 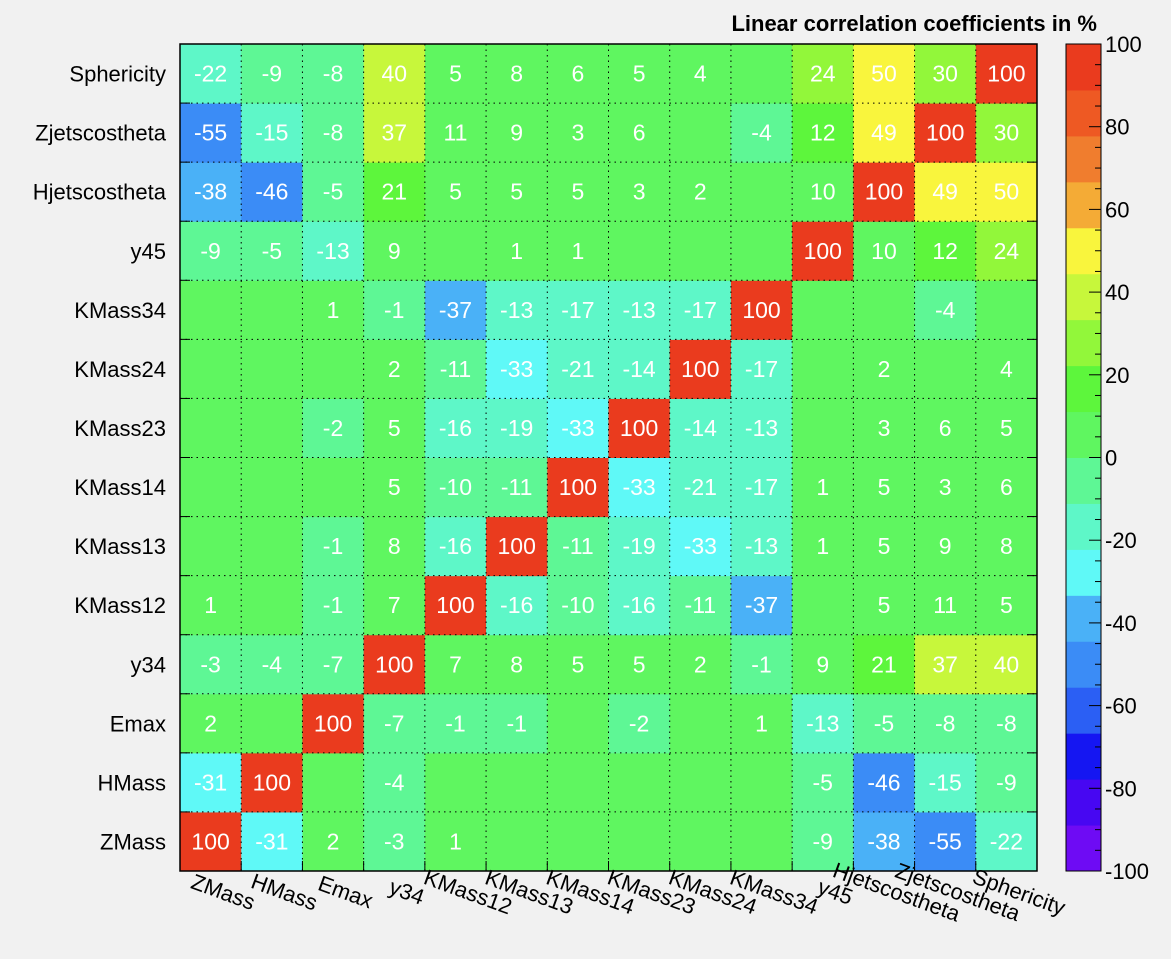 What do you see at coordinates (210, 133) in the screenshot?
I see `cell-value: -55` at bounding box center [210, 133].